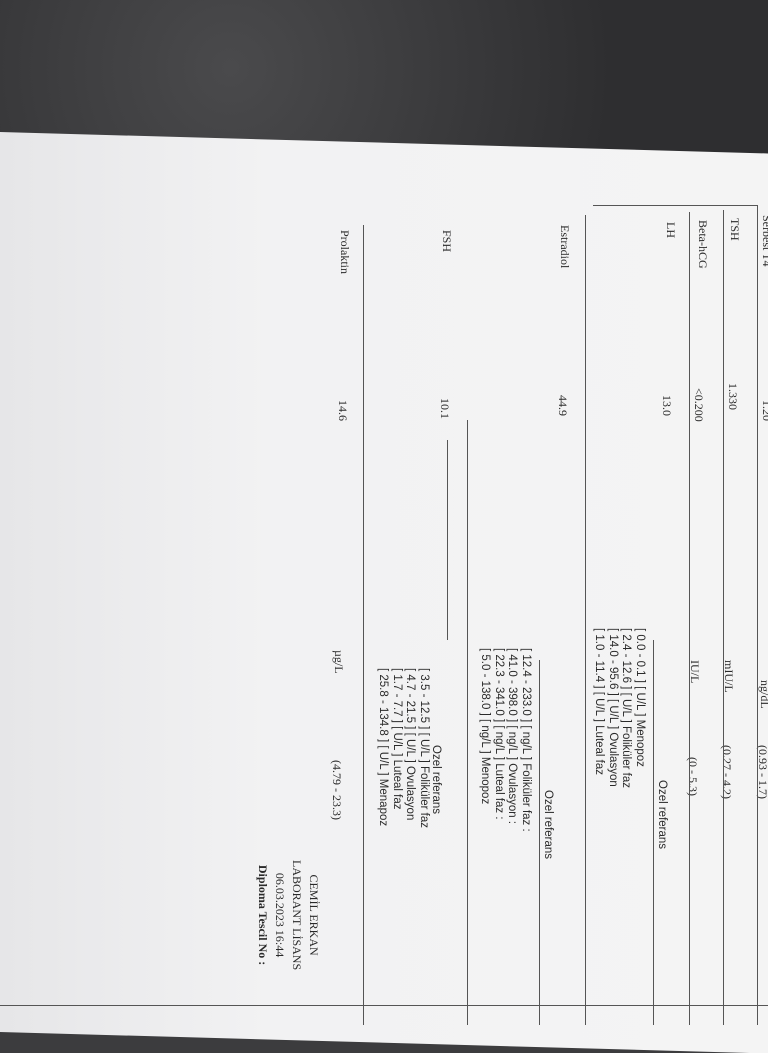 This screenshot has width=768, height=1053. Describe the element at coordinates (280, 915) in the screenshot. I see `signature-datetime: 06.03.2023 16:44` at that location.